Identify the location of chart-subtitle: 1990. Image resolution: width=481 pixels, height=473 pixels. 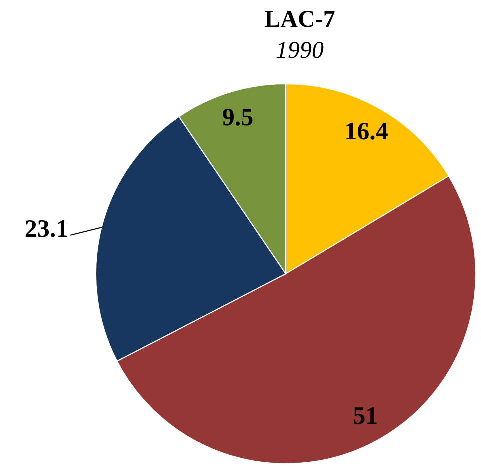
(300, 51).